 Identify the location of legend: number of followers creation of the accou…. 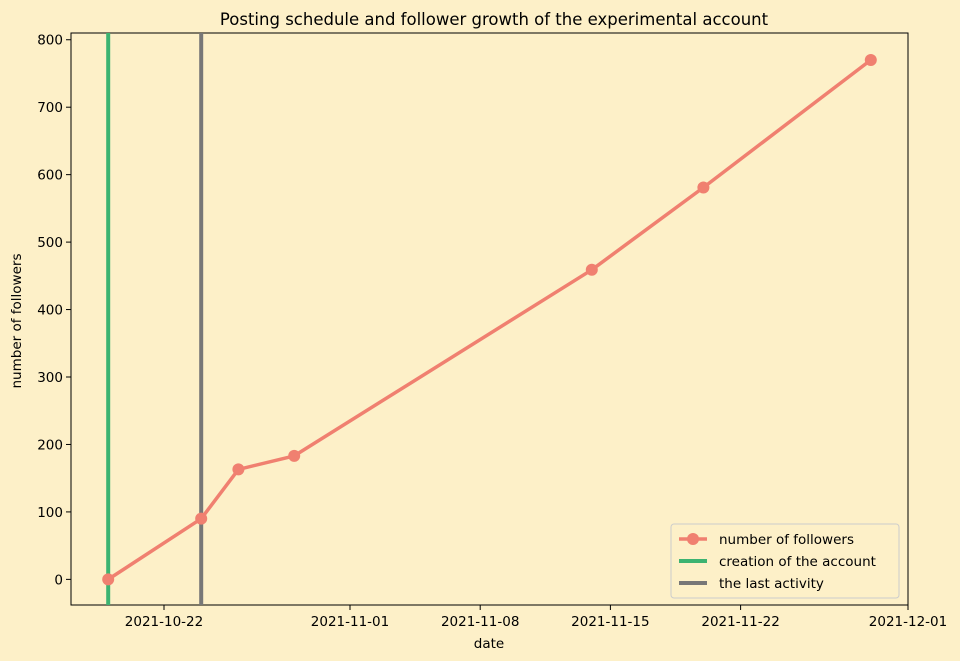
(785, 561).